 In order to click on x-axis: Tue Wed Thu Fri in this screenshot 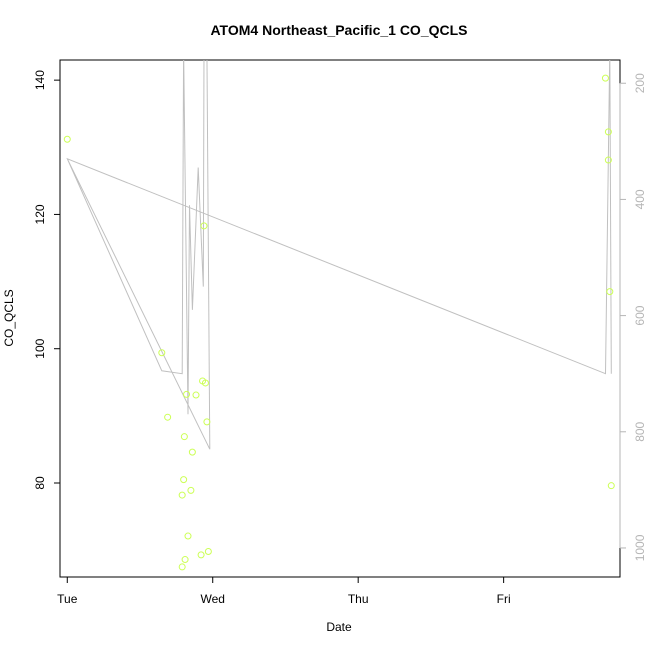, I will do `click(284, 591)`.